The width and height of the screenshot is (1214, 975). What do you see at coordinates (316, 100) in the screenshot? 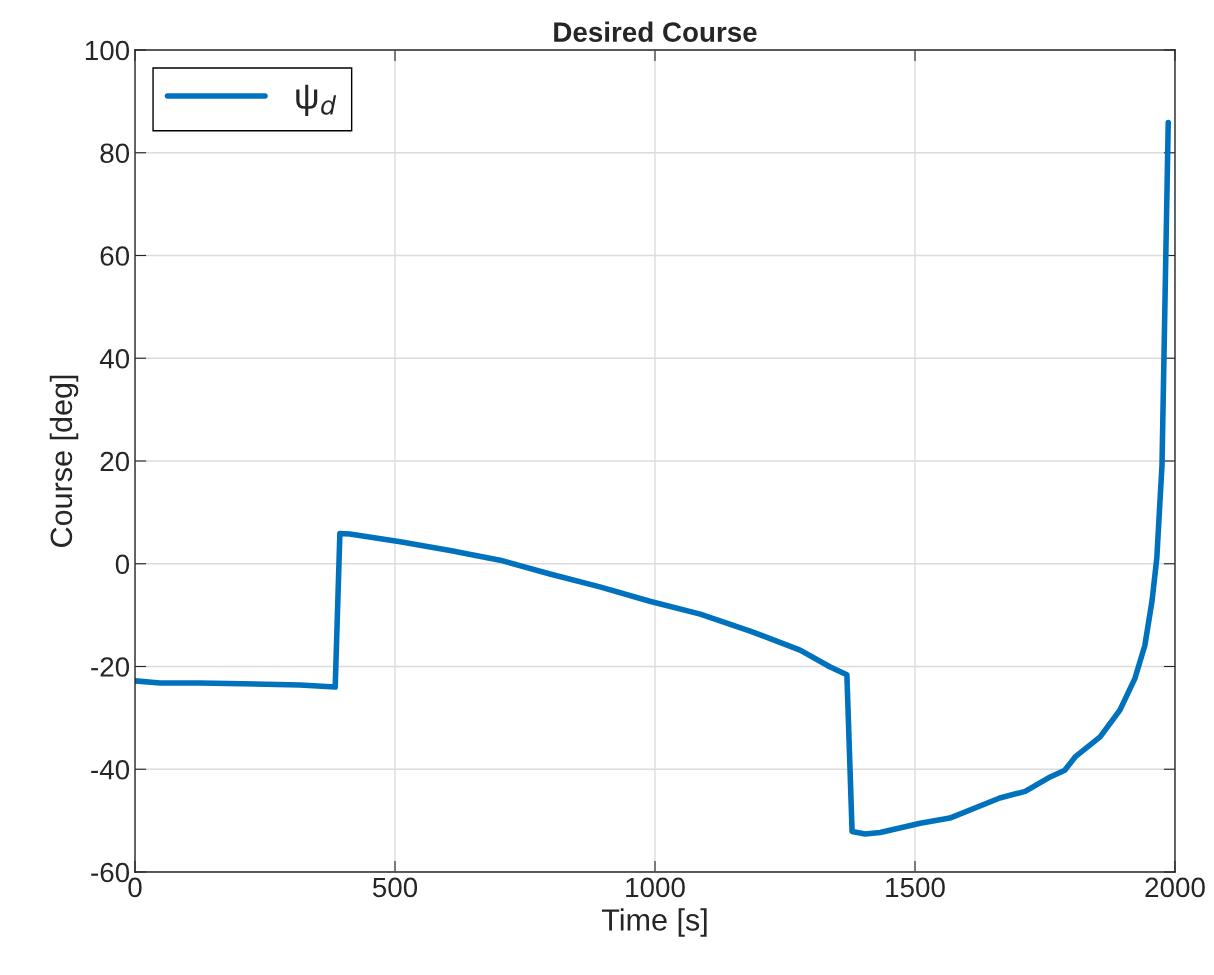
I see `legend-label: ψ$_{d}$` at bounding box center [316, 100].